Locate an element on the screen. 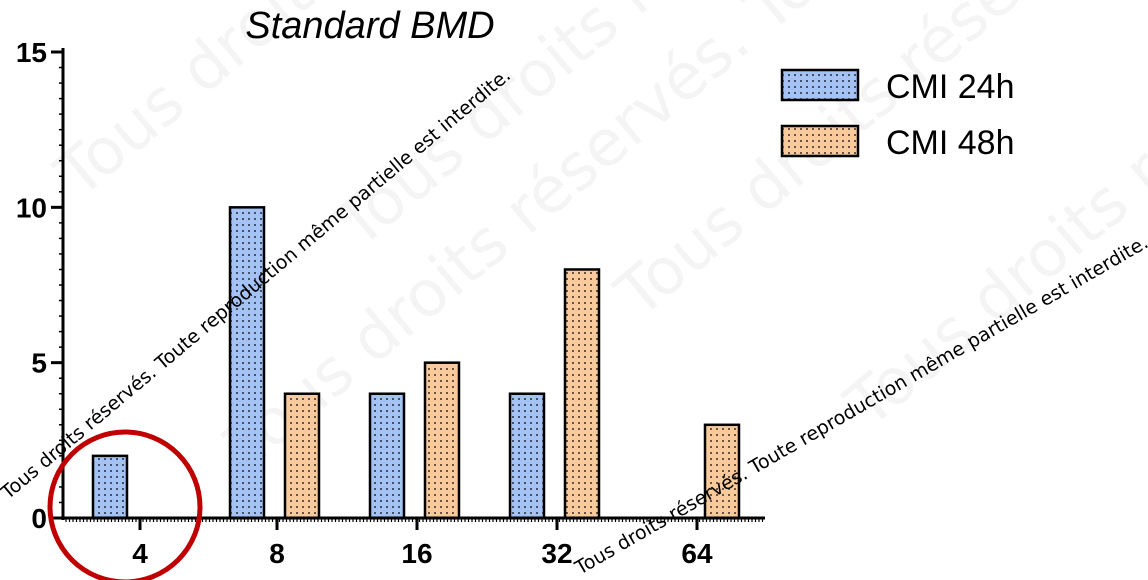  legend-item: CMI 24h is located at coordinates (897, 87).